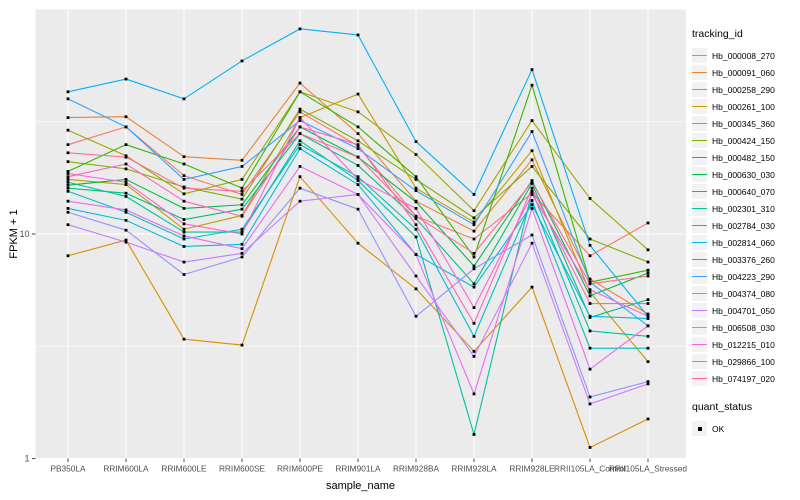 The width and height of the screenshot is (800, 500). I want to click on x-tick-label: PB350LA, so click(68, 469).